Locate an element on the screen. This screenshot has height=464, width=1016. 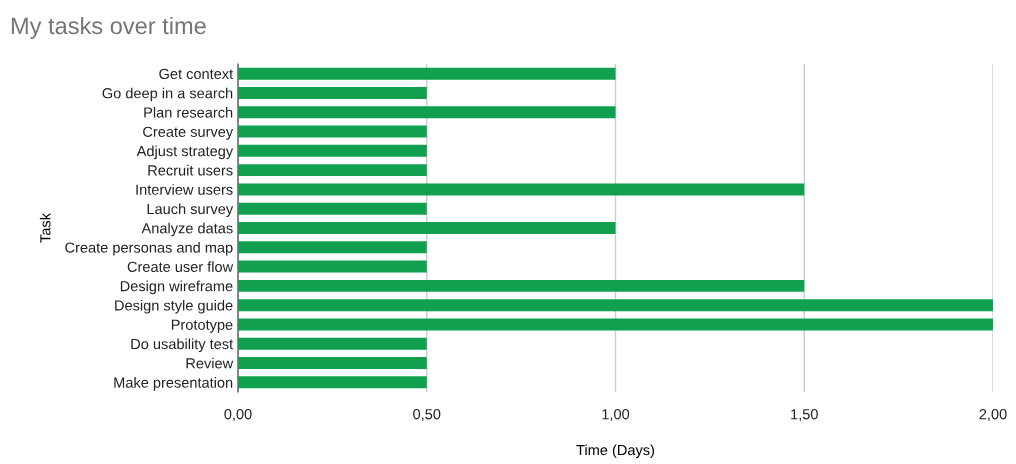
y-tick-label: Plan research is located at coordinates (188, 112).